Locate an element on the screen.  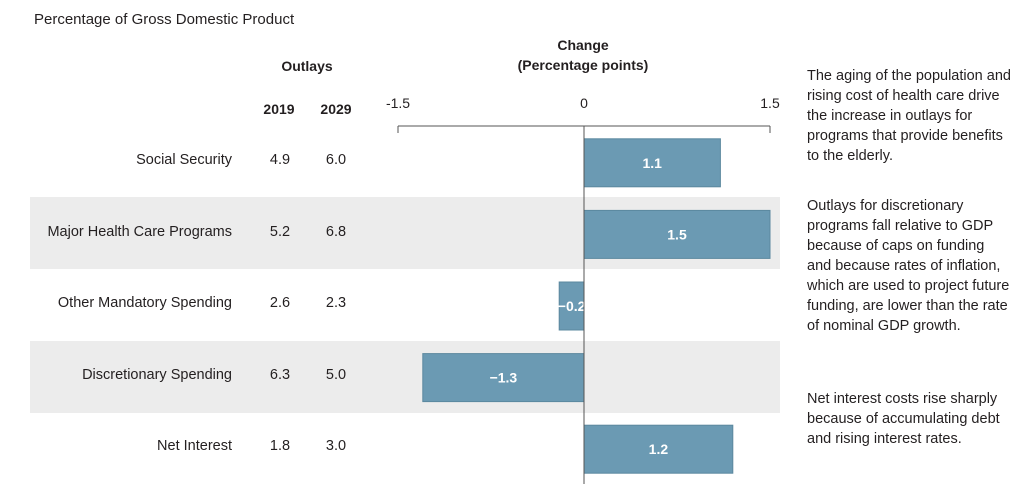
change-header-line1: Change is located at coordinates (583, 45).